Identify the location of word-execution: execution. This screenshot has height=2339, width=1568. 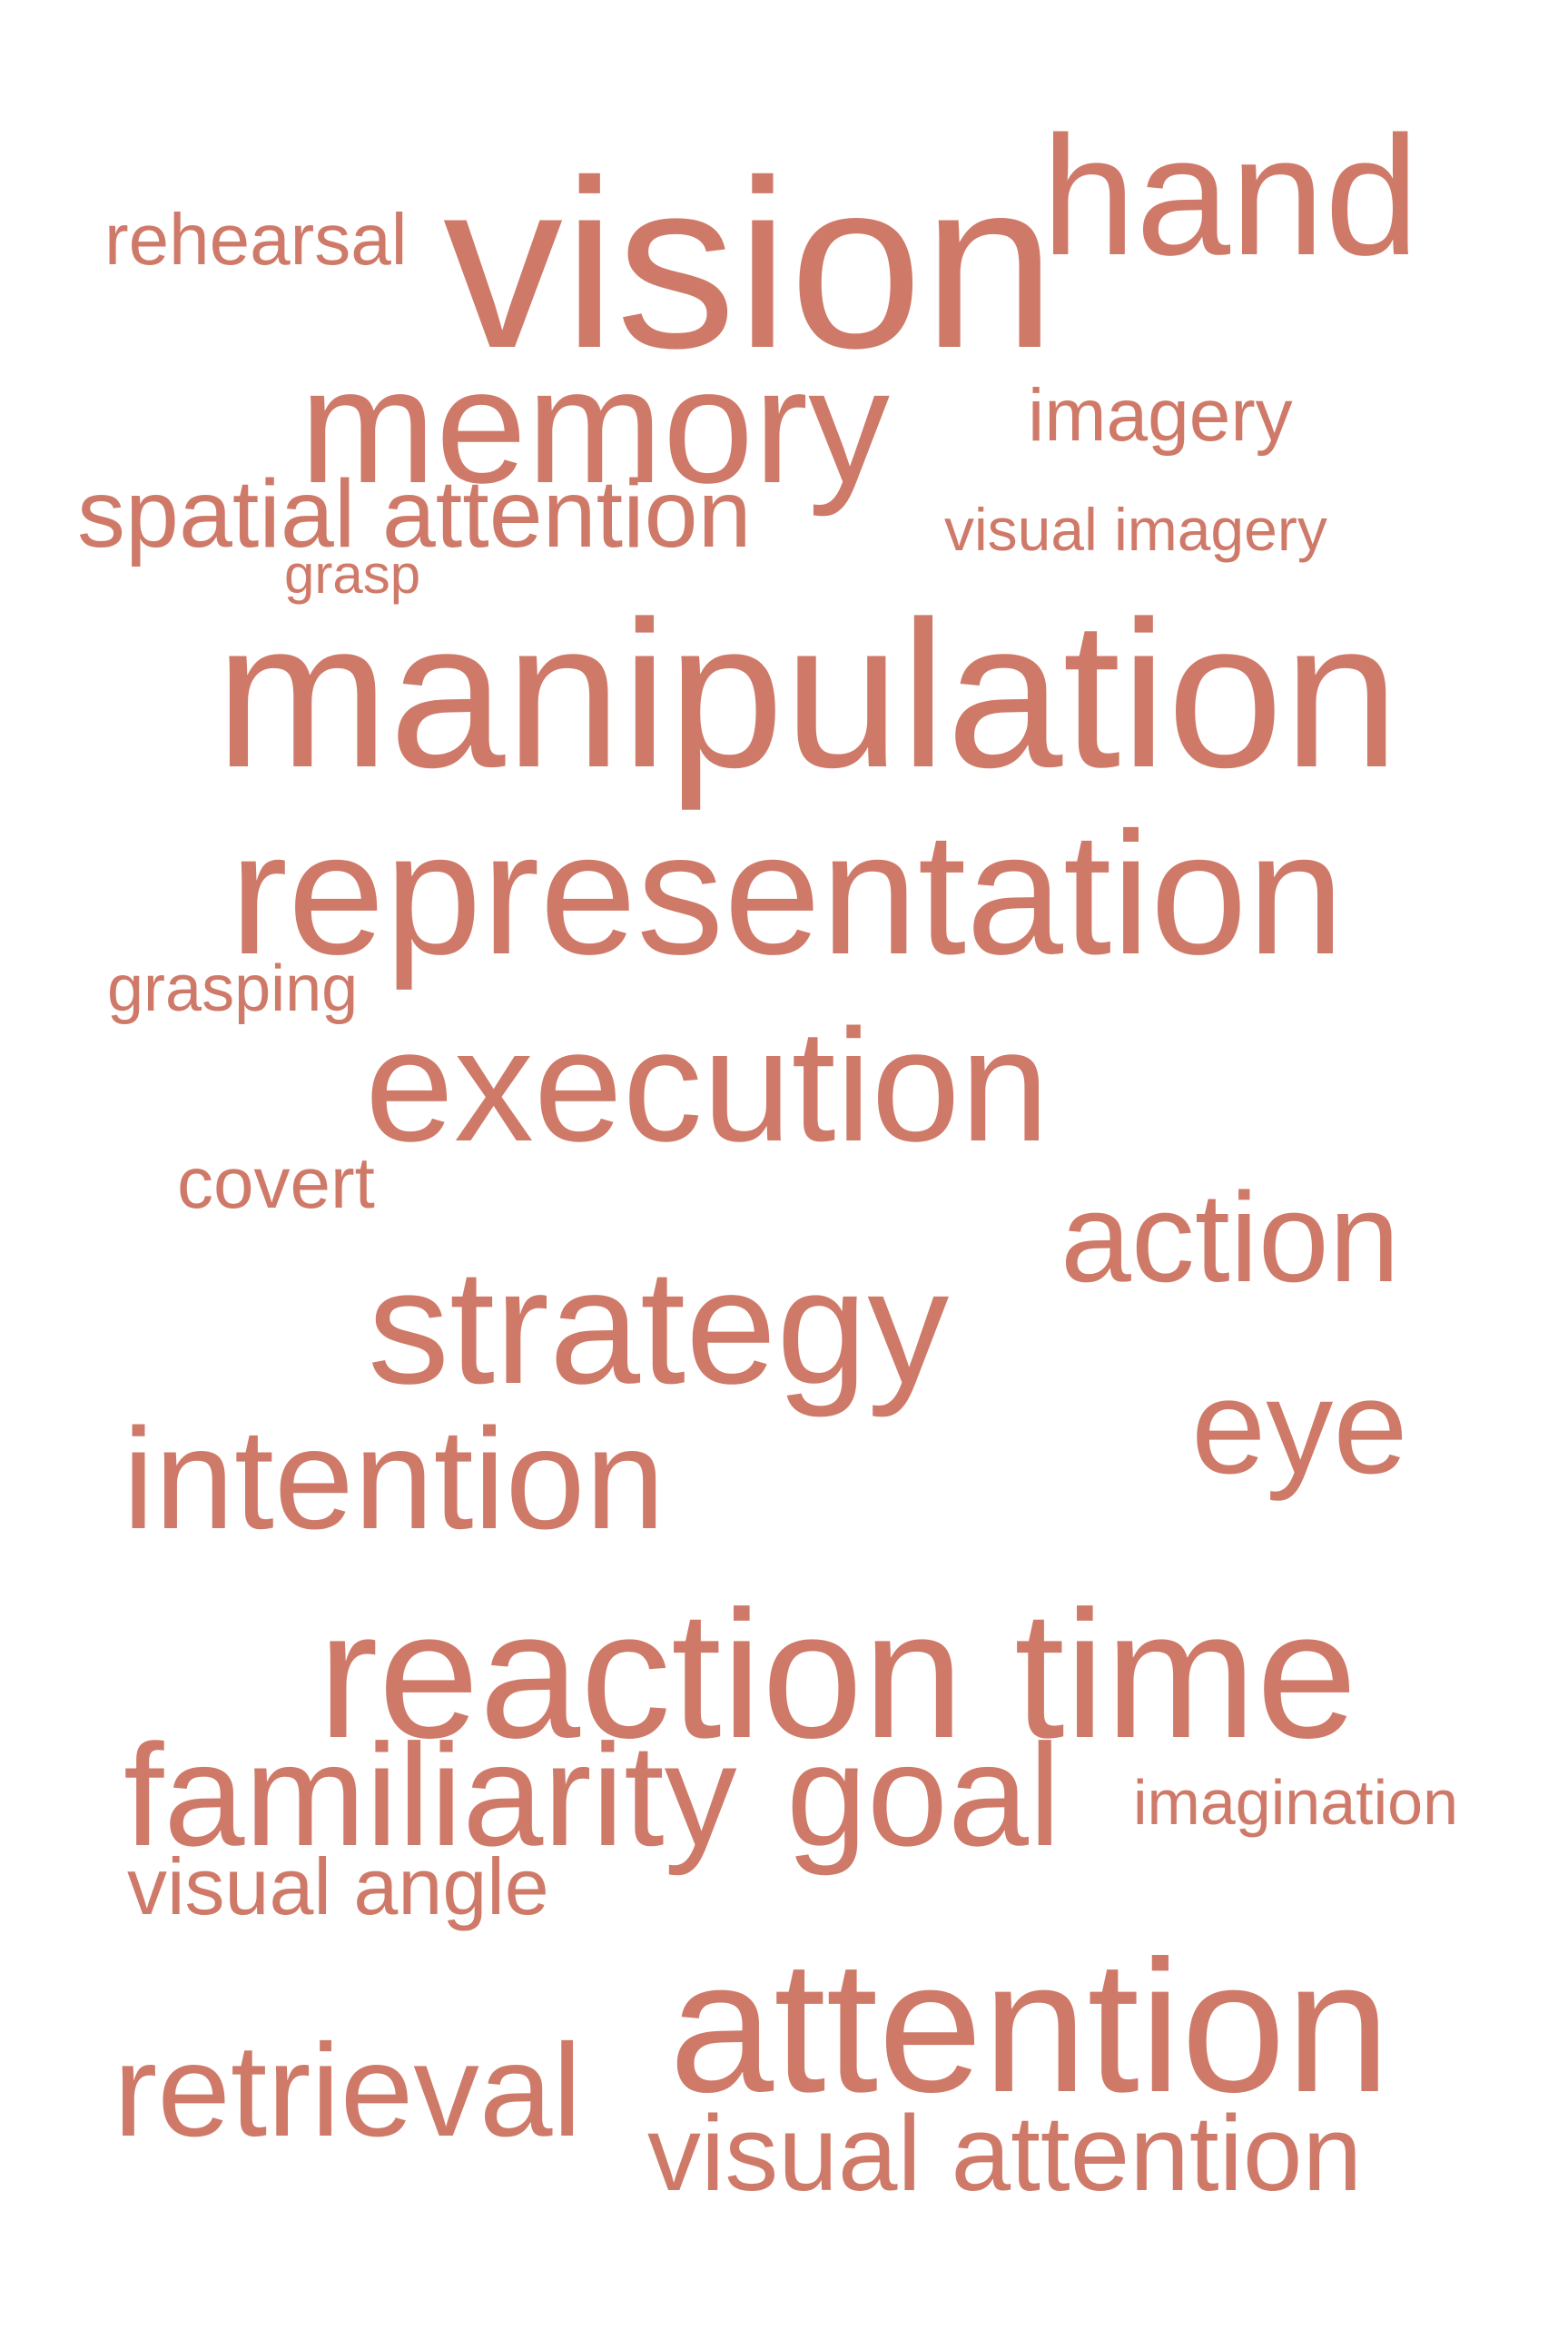
(707, 1086).